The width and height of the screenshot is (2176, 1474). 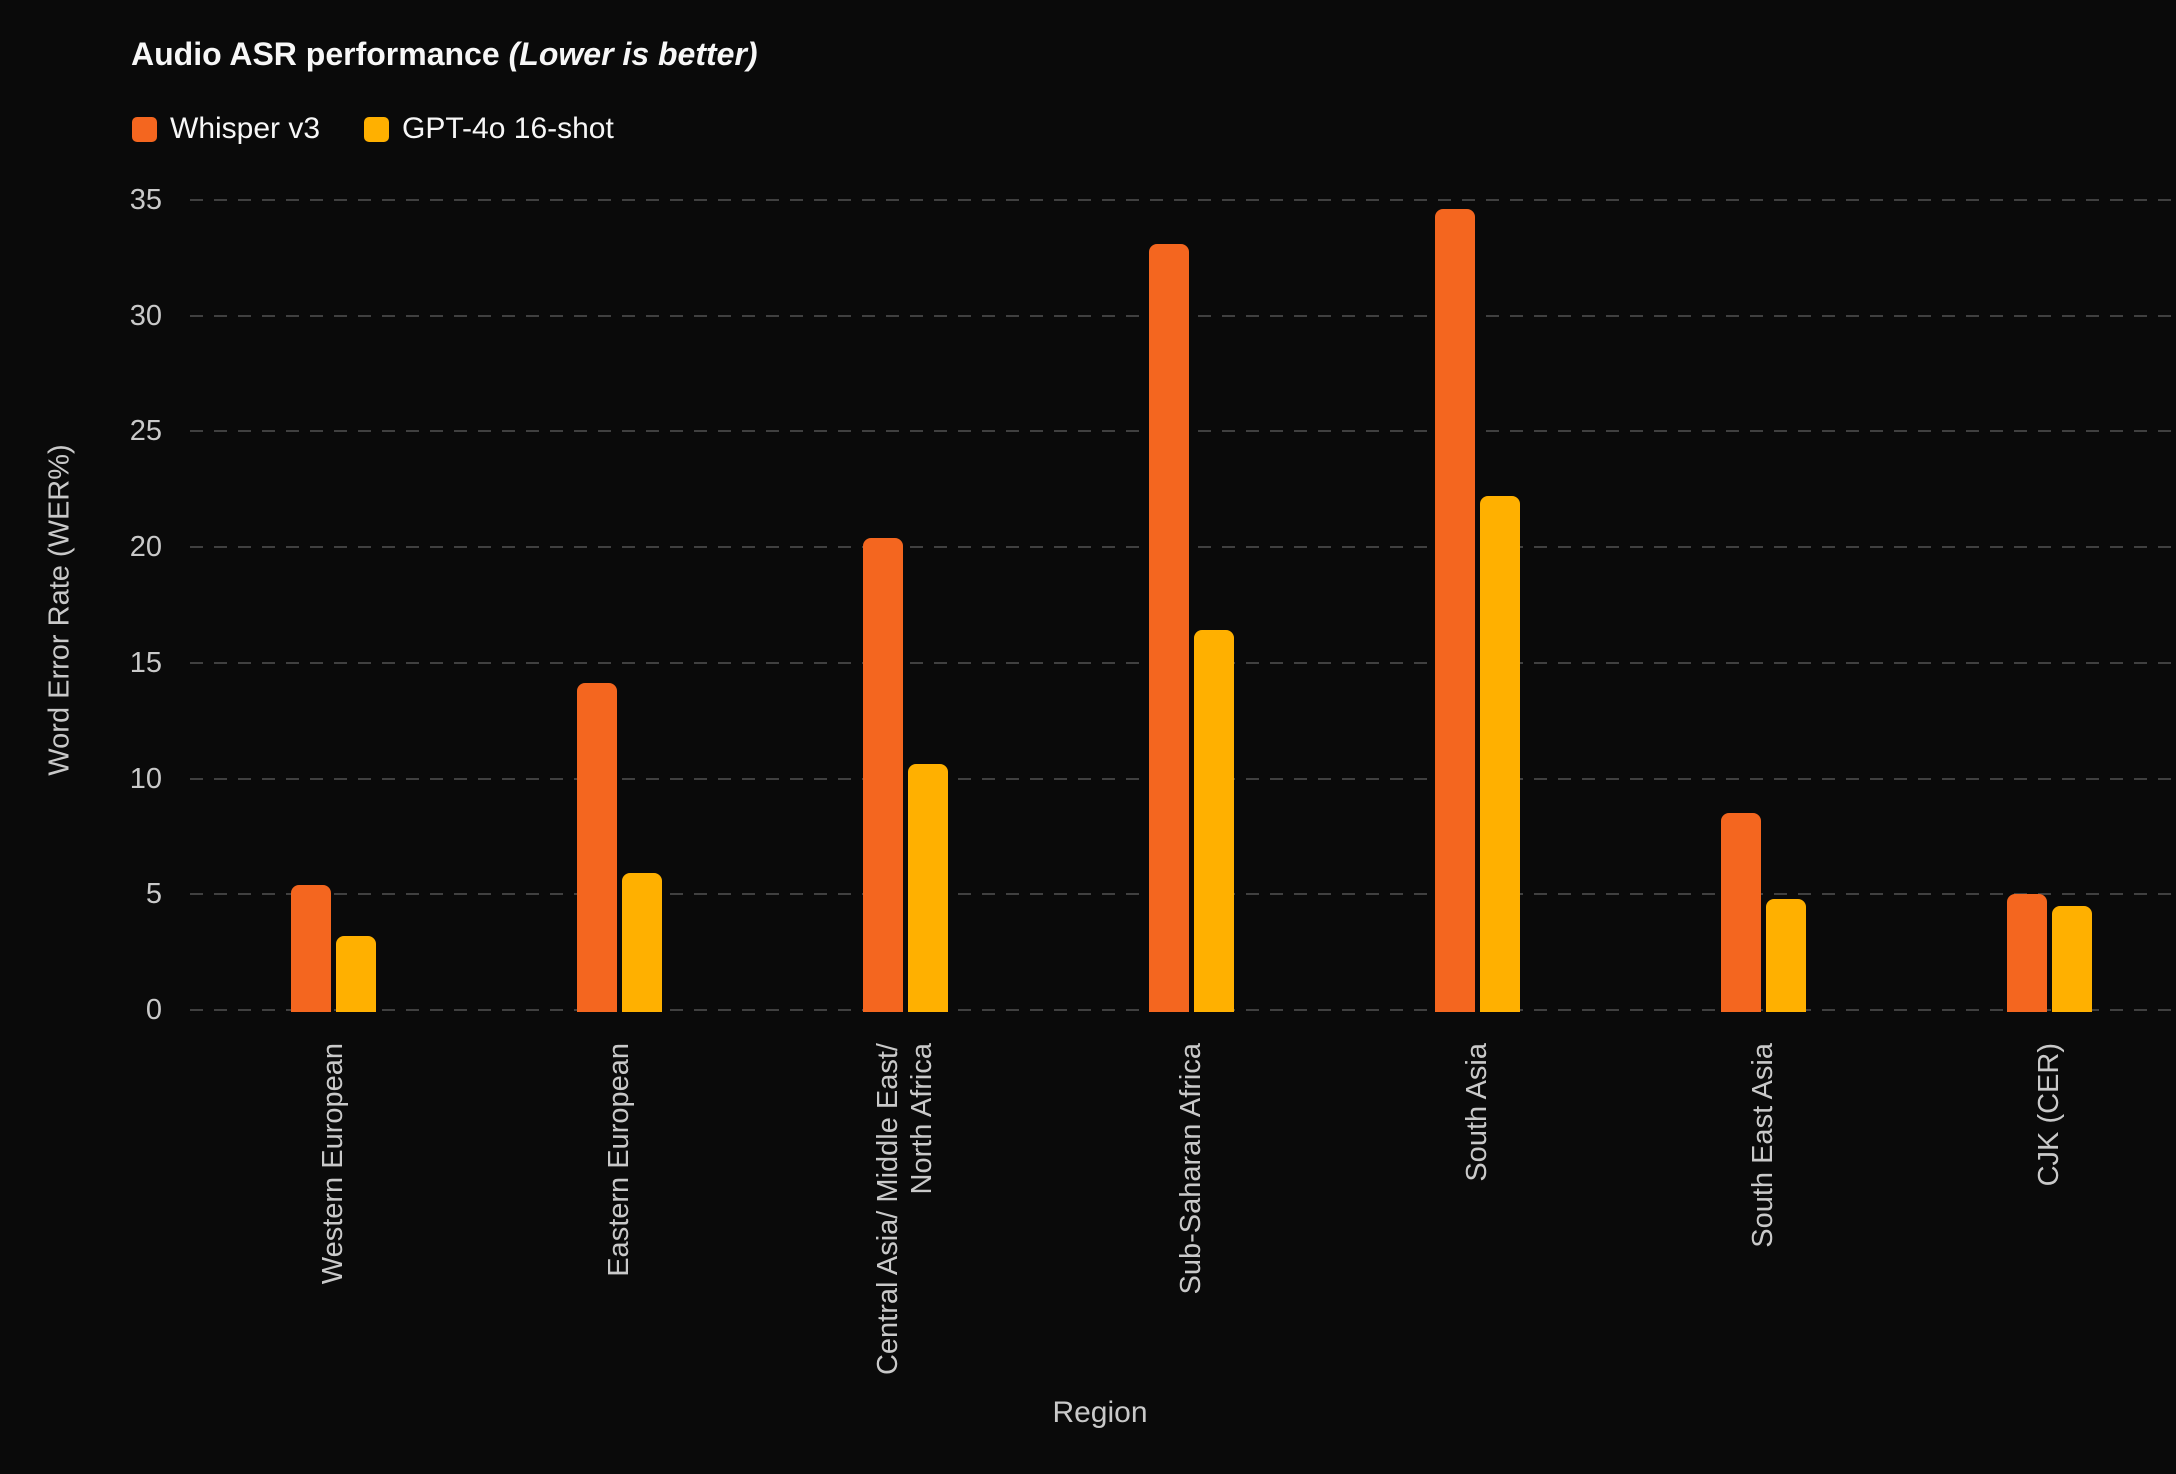 I want to click on x-tick-label-eastern-european: Eastern European, so click(x=619, y=1160).